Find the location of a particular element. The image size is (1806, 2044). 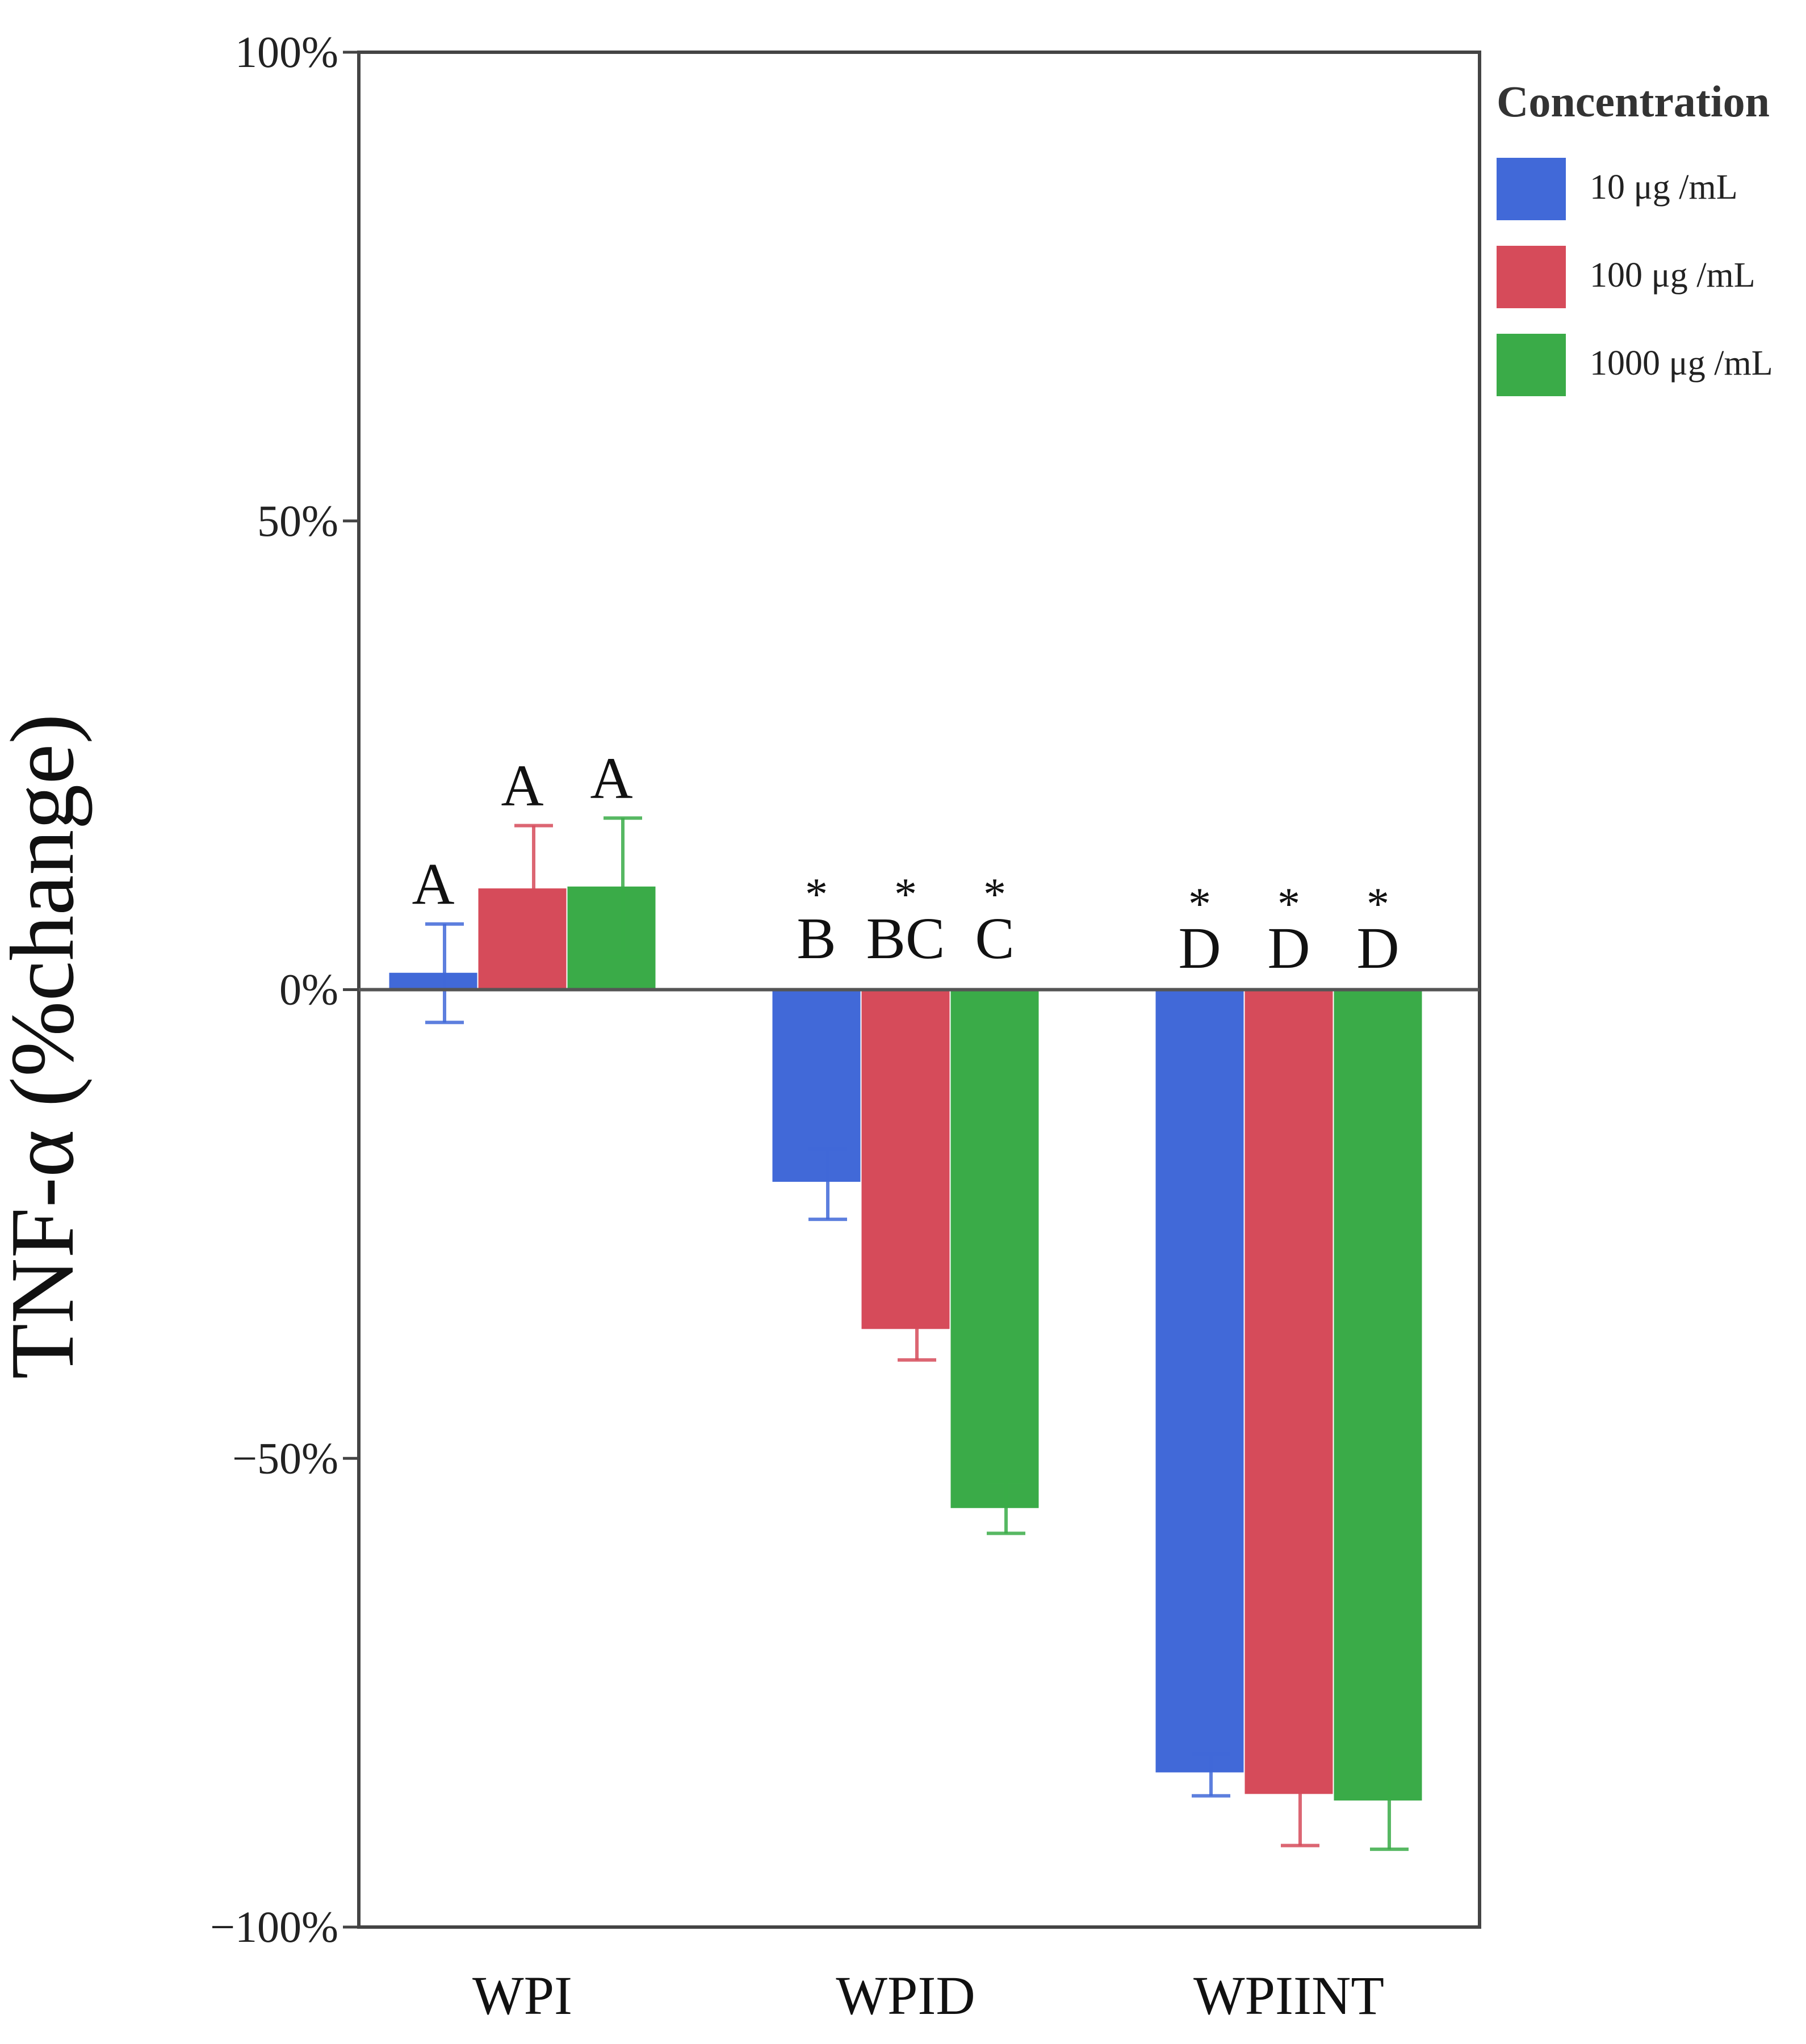

y-tick-label: −50% is located at coordinates (285, 1458).